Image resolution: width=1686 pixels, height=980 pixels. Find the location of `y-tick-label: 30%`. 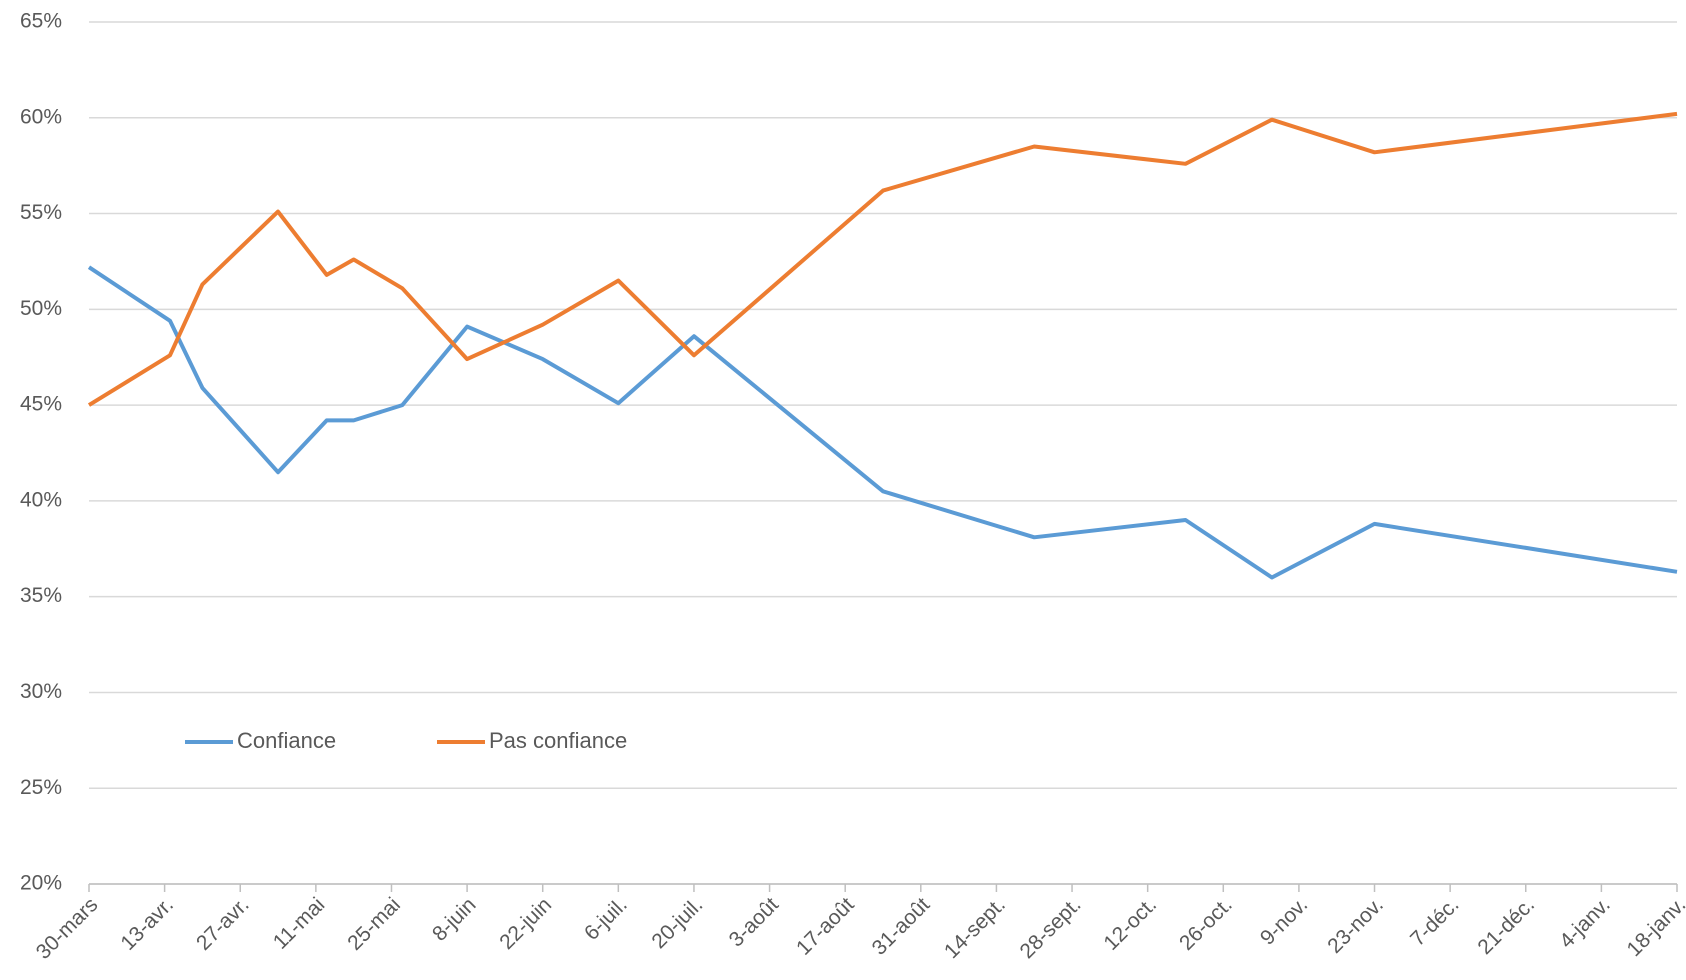

y-tick-label: 30% is located at coordinates (41, 691).